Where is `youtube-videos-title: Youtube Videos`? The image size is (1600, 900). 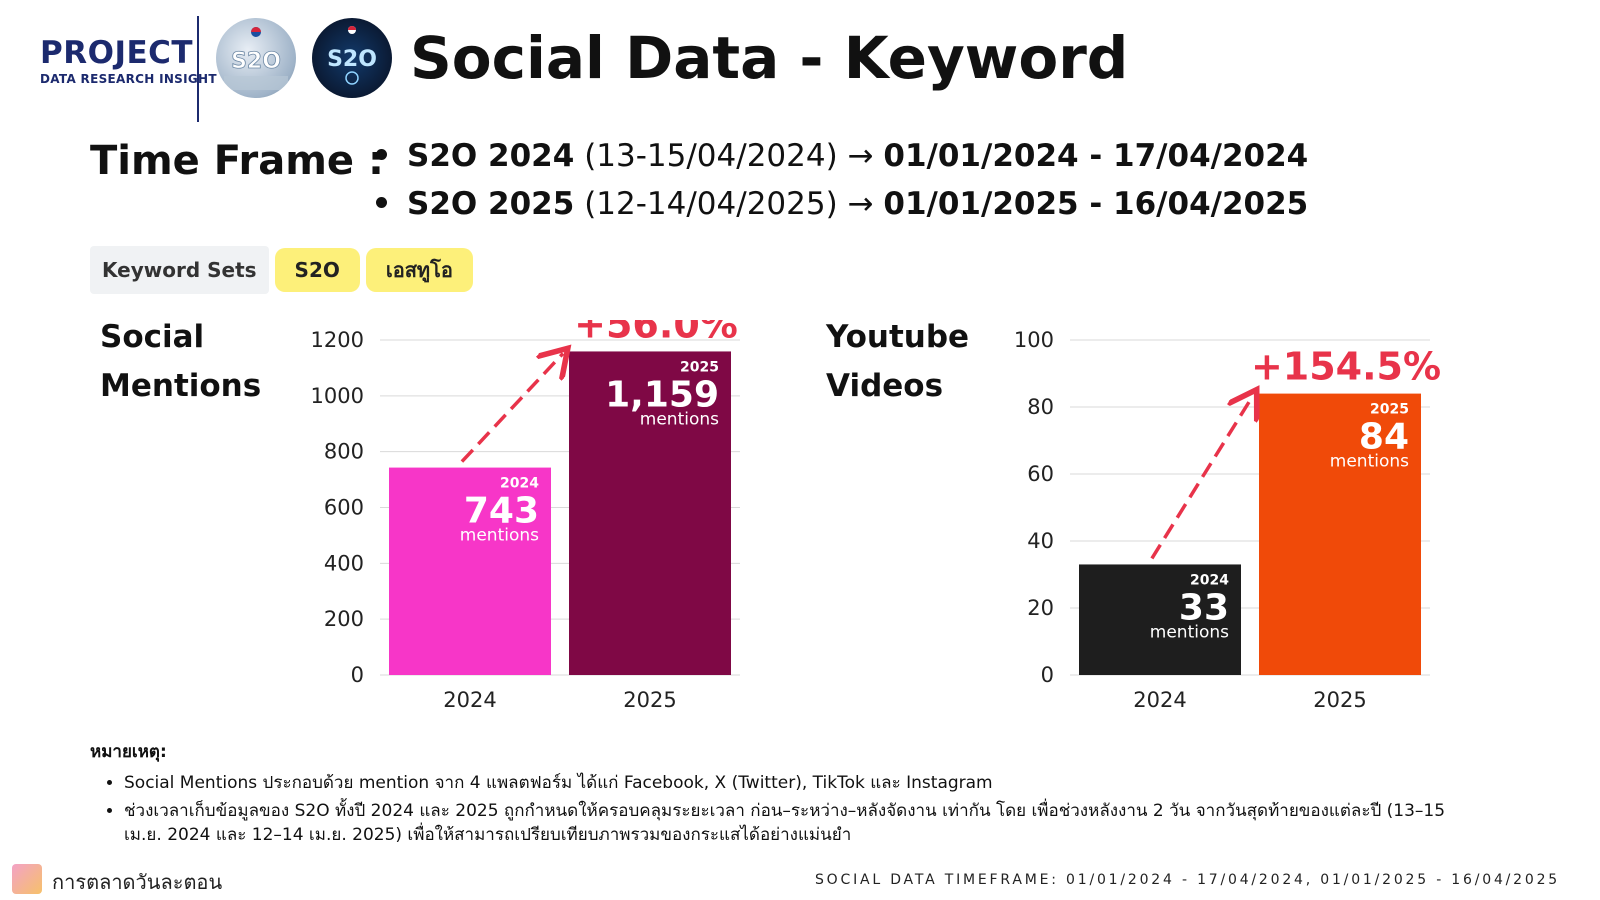
youtube-videos-title: Youtube Videos is located at coordinates (898, 361).